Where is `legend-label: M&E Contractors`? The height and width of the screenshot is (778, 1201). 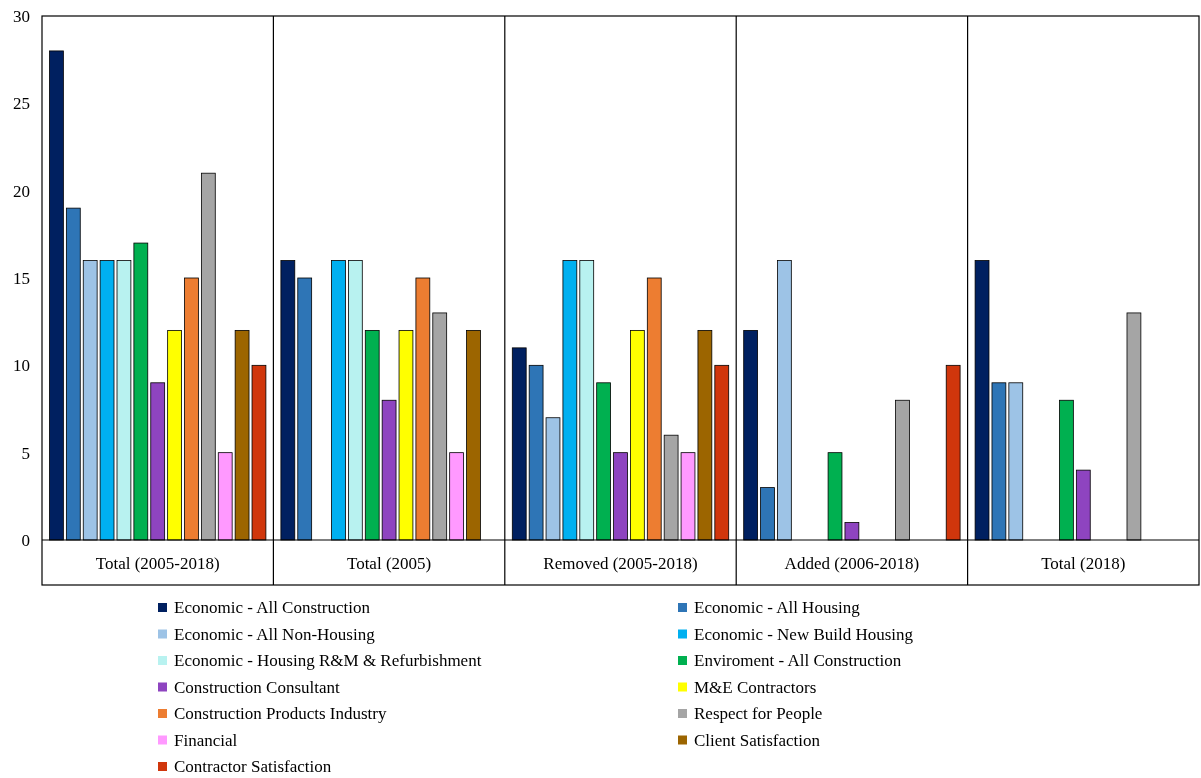
legend-label: M&E Contractors is located at coordinates (755, 687).